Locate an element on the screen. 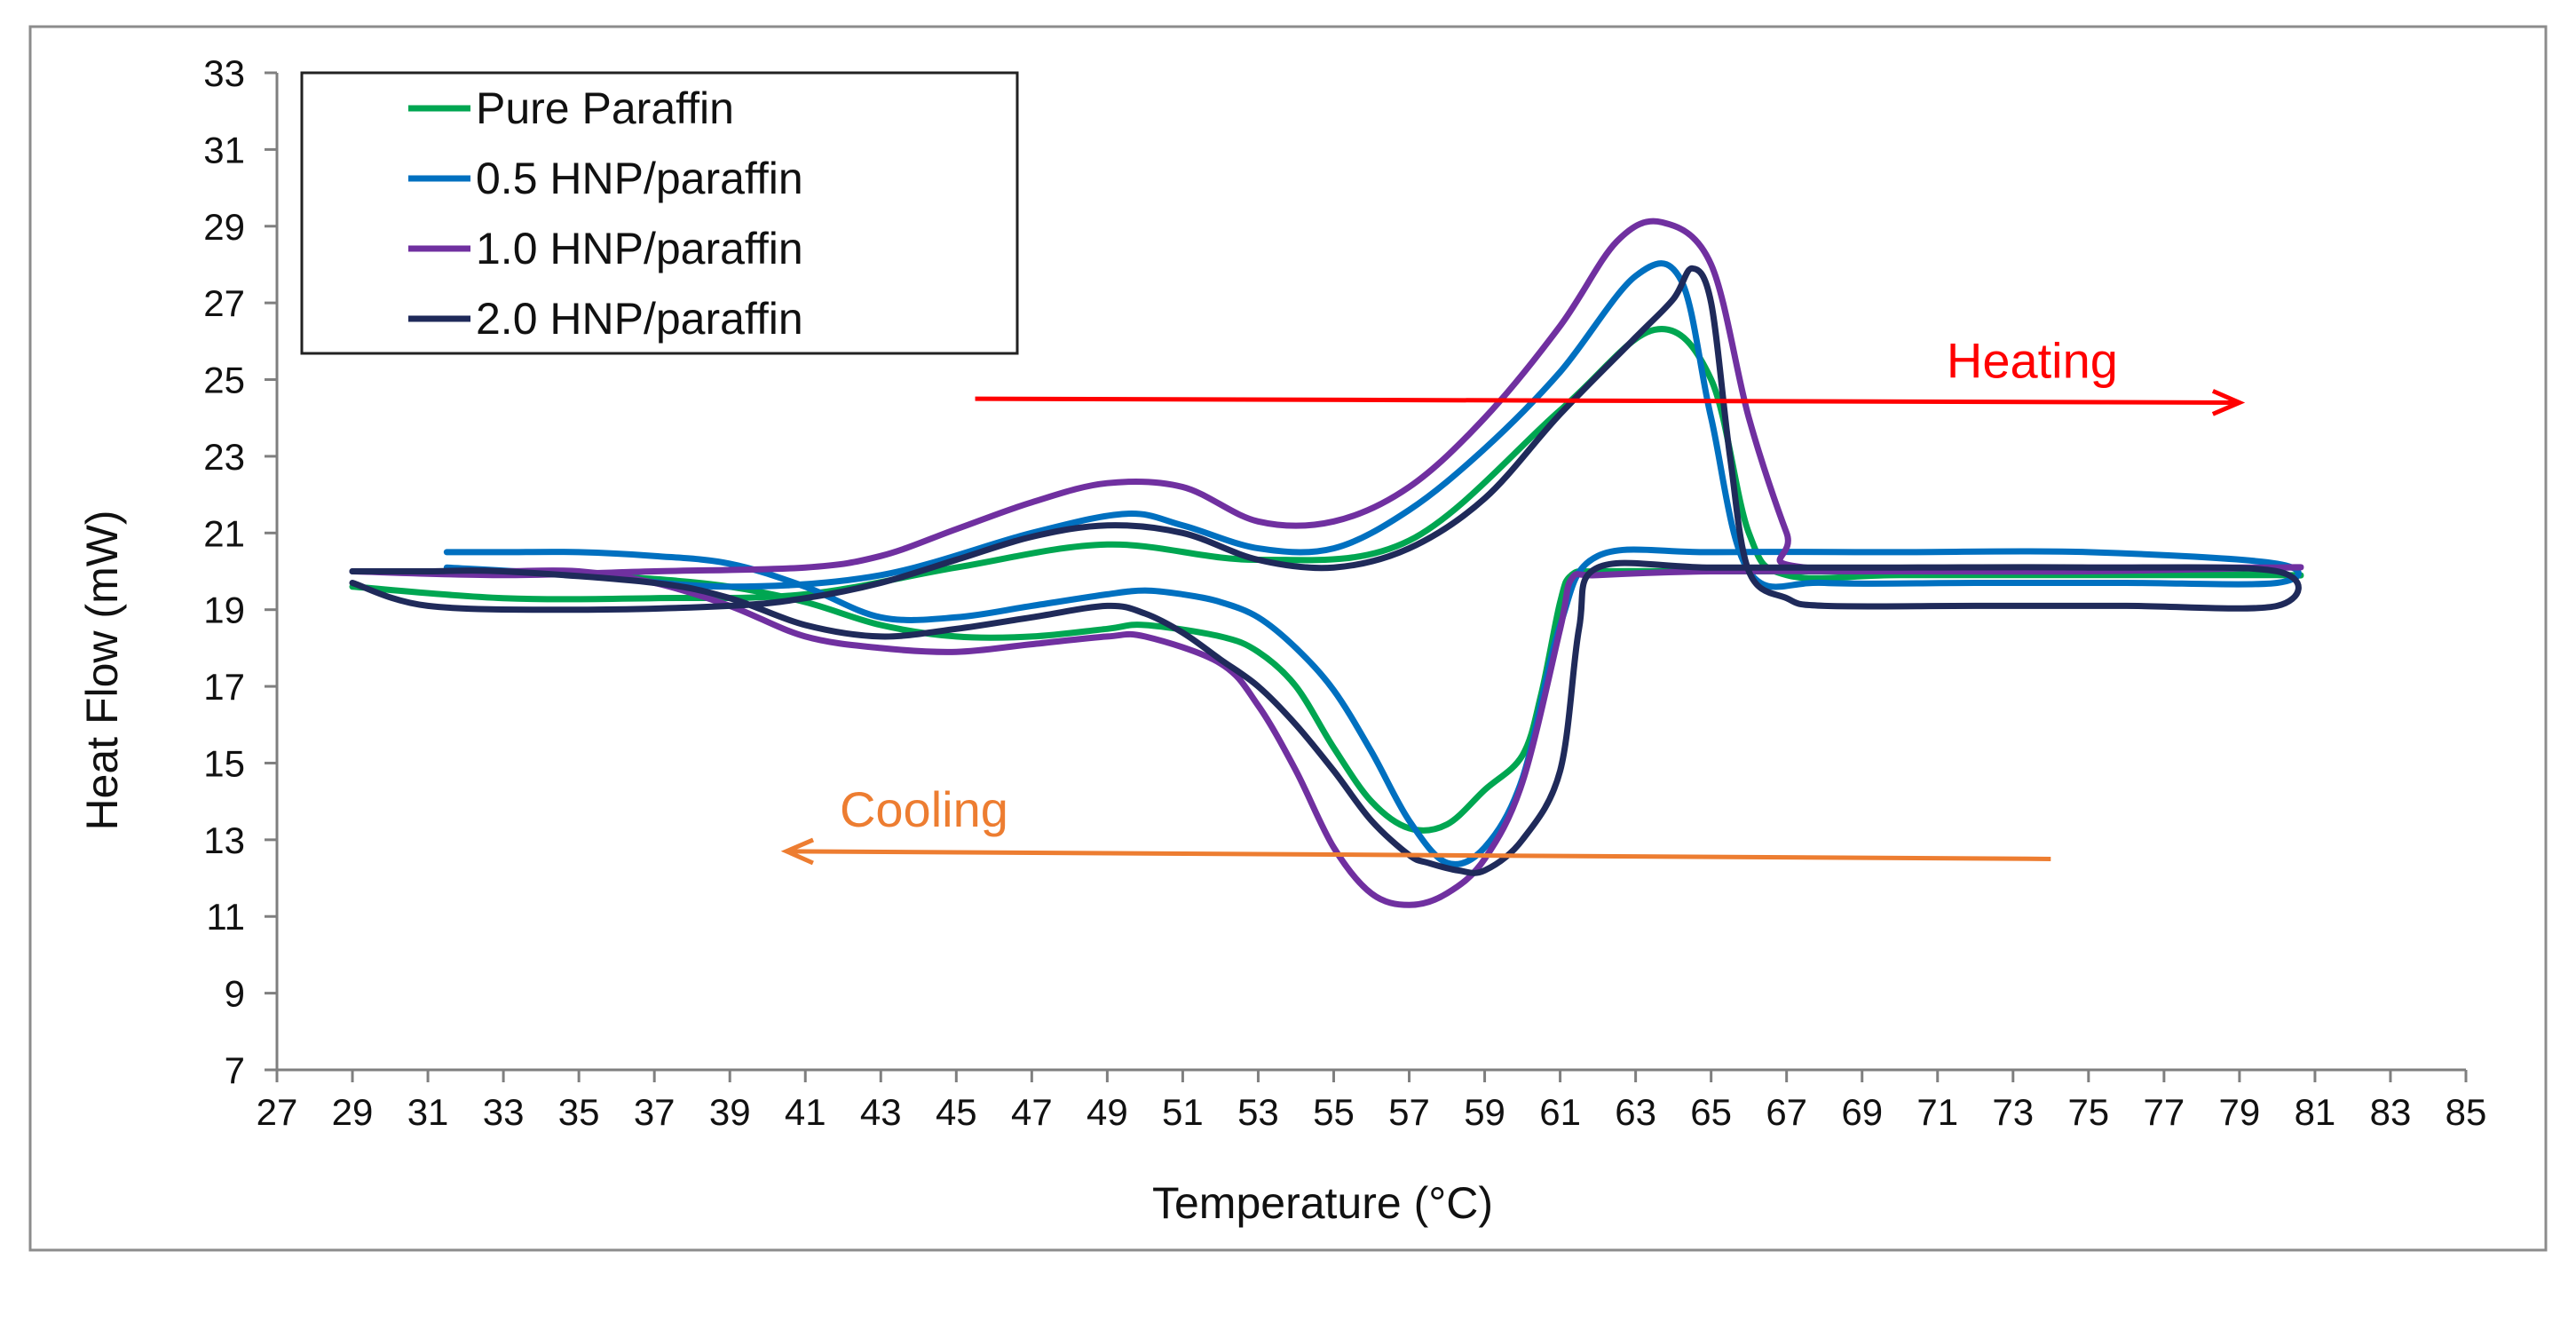 This screenshot has height=1330, width=2576. x-tick-label: 81 is located at coordinates (2315, 1112).